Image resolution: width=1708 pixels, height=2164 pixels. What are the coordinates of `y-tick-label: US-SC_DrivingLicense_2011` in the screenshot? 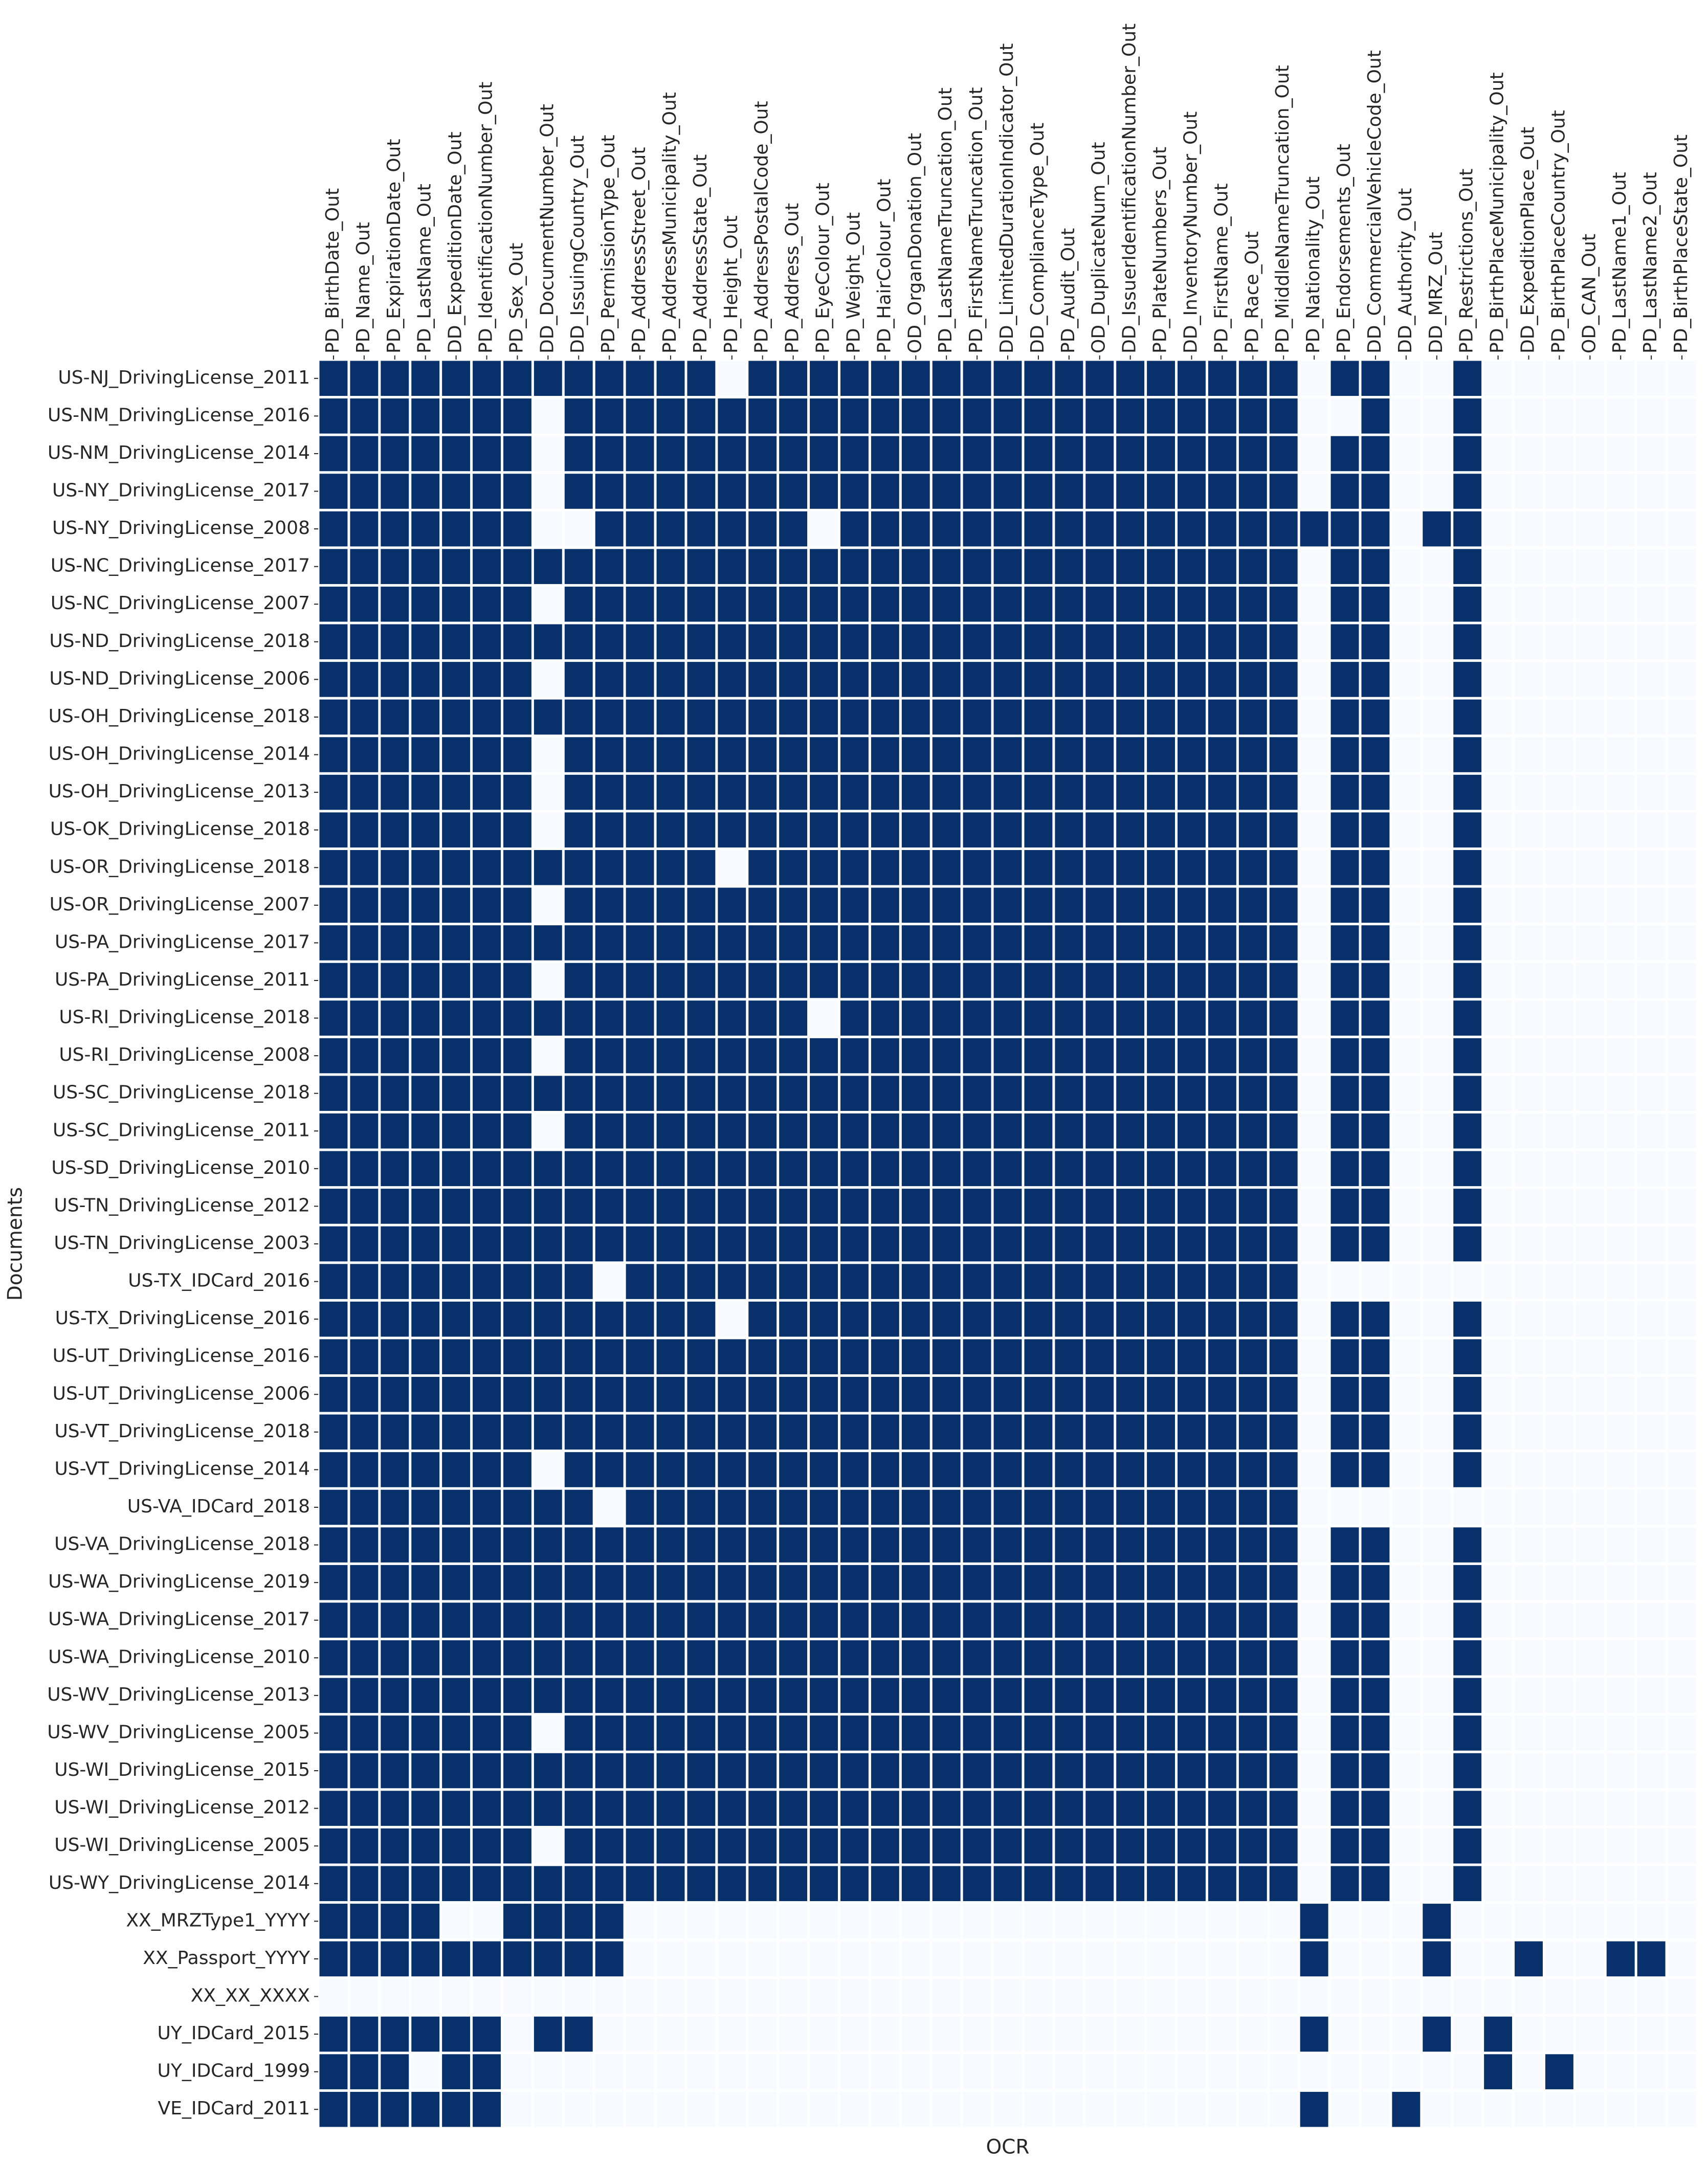 It's located at (181, 1130).